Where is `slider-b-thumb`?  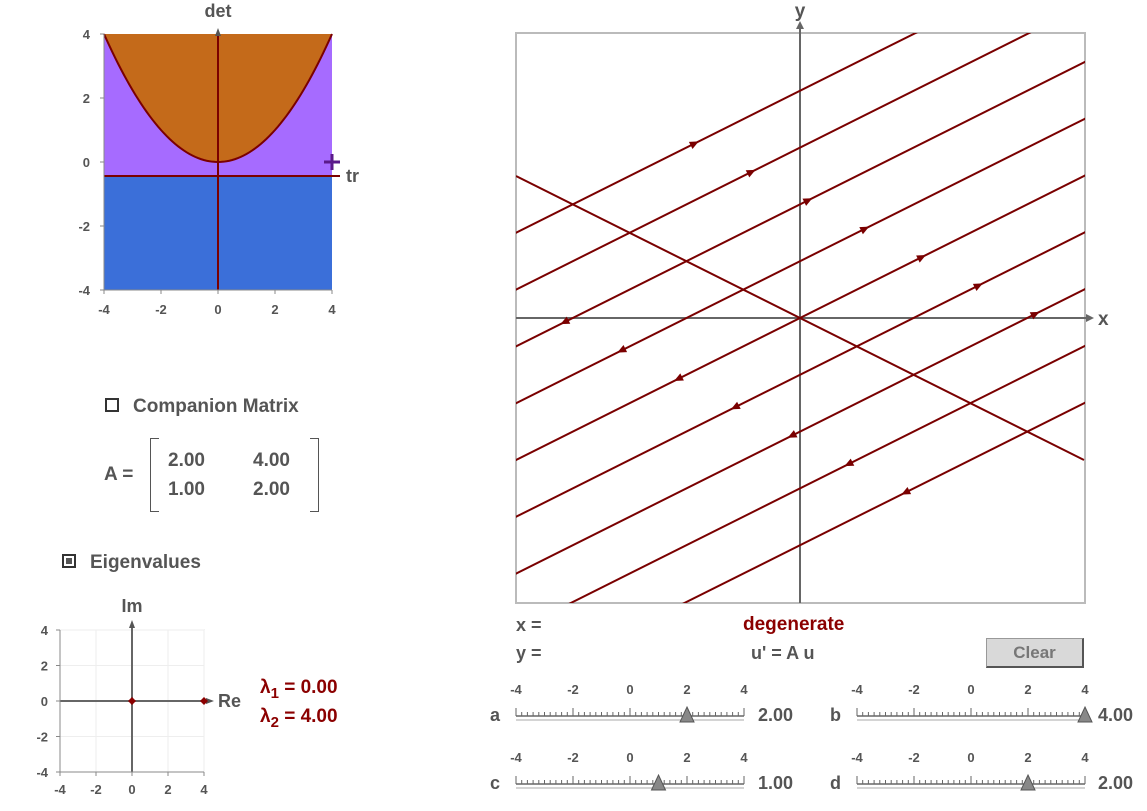 slider-b-thumb is located at coordinates (1085, 714).